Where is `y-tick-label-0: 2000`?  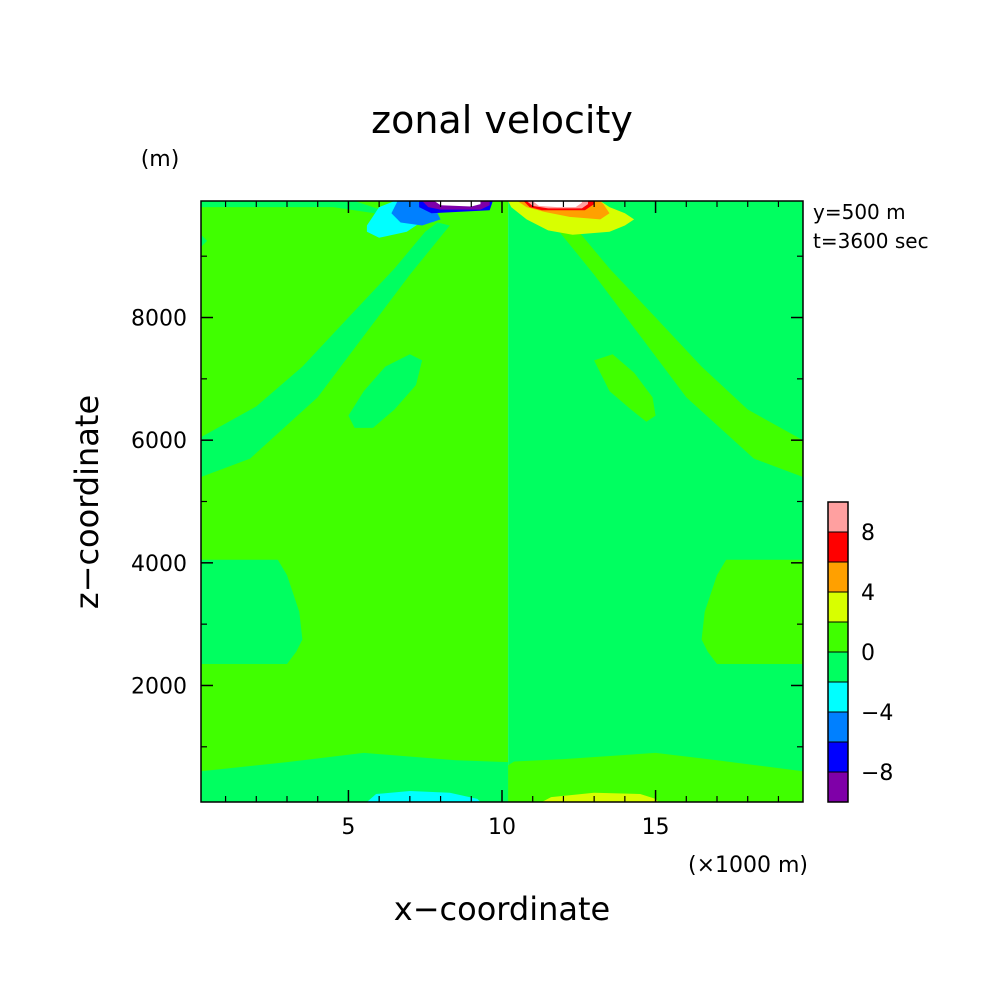 y-tick-label-0: 2000 is located at coordinates (159, 686).